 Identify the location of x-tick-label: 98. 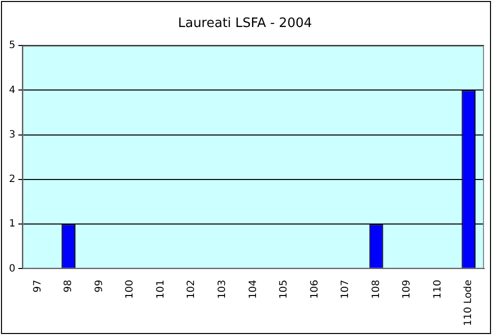
(68, 286).